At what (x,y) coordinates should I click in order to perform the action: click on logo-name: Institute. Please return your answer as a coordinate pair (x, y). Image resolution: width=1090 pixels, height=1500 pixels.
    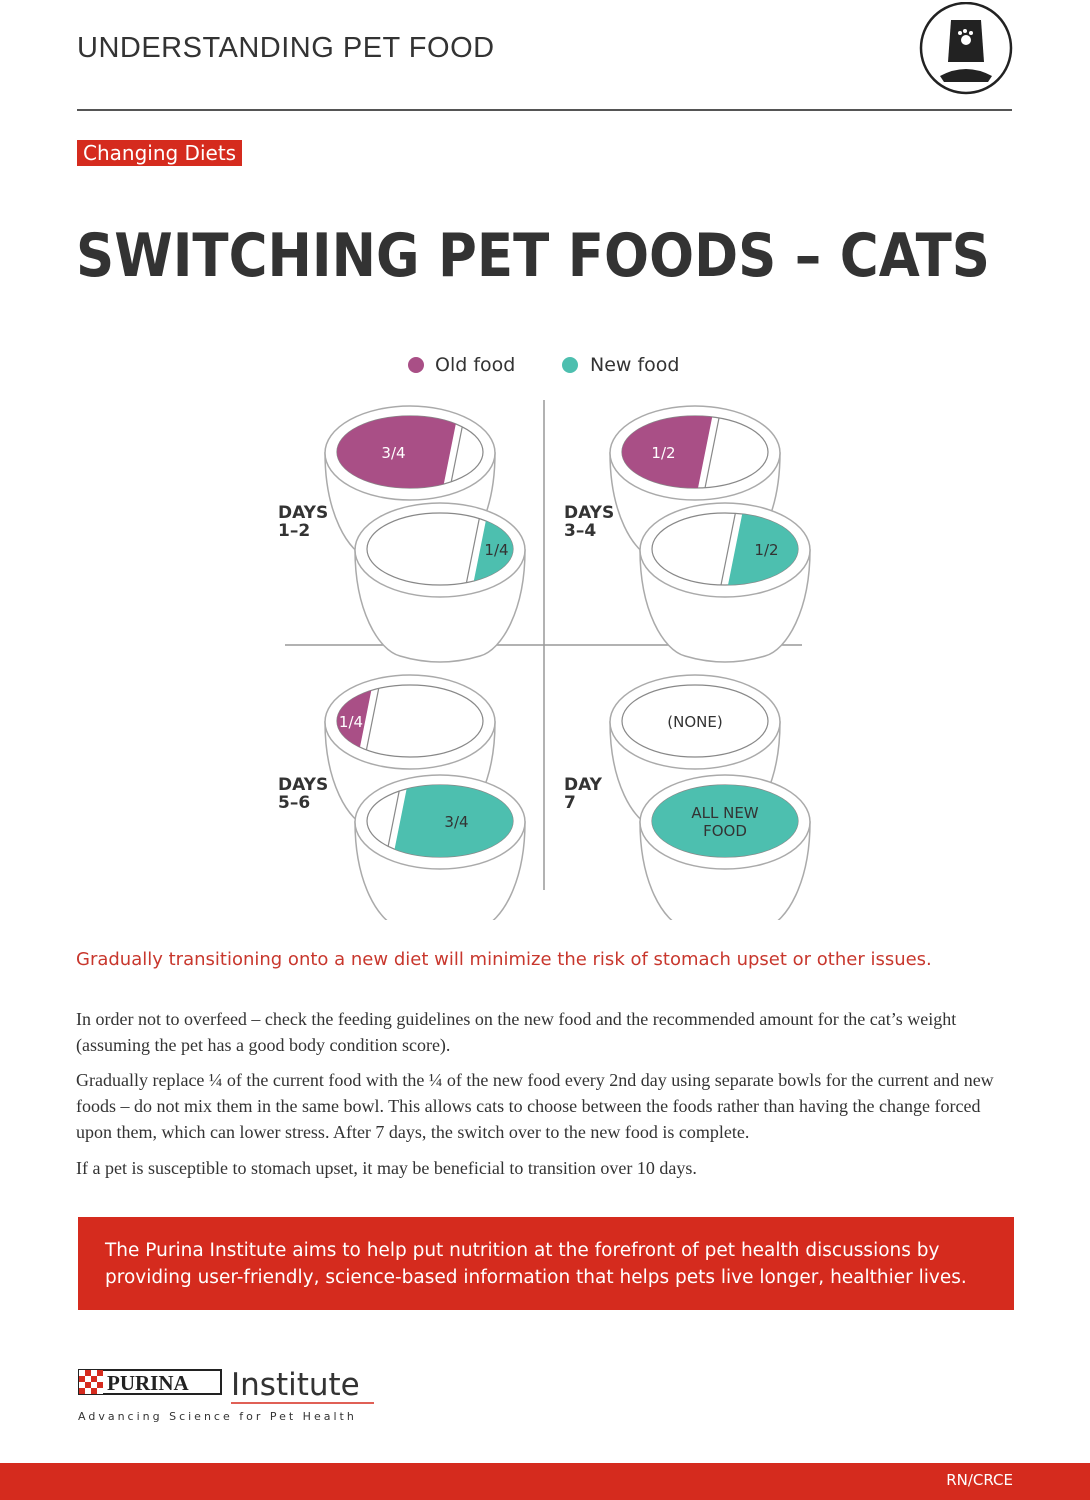
    Looking at the image, I should click on (295, 1385).